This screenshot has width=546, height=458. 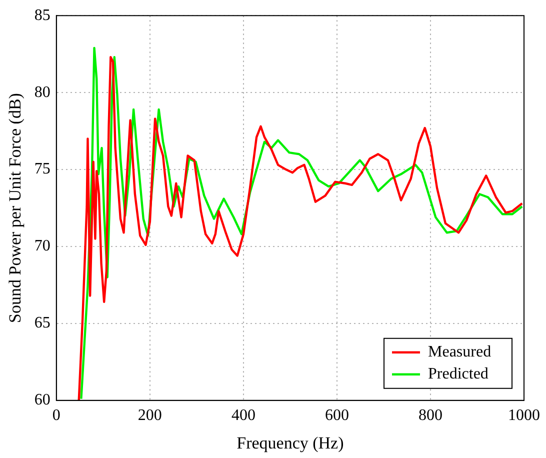 What do you see at coordinates (42, 246) in the screenshot?
I see `y-tick-label: 70` at bounding box center [42, 246].